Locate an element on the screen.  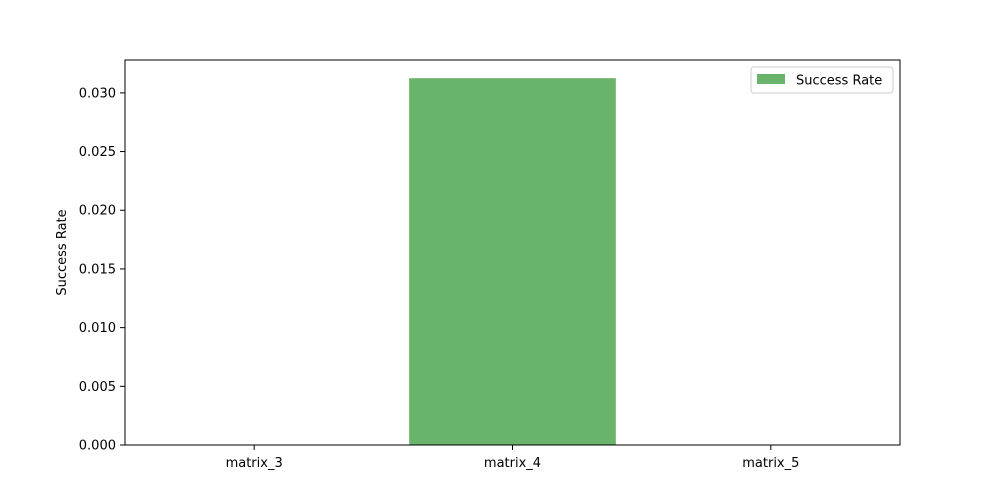
y-axis-label: Success Rate is located at coordinates (62, 252).